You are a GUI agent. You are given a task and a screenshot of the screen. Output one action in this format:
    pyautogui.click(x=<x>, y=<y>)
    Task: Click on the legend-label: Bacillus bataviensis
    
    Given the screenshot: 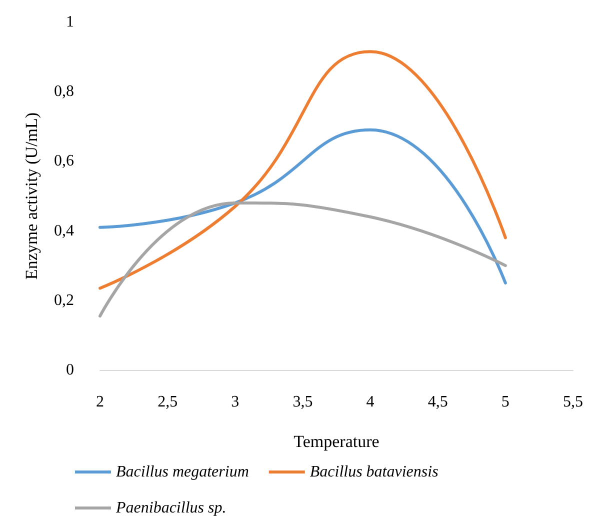 What is the action you would take?
    pyautogui.click(x=374, y=472)
    